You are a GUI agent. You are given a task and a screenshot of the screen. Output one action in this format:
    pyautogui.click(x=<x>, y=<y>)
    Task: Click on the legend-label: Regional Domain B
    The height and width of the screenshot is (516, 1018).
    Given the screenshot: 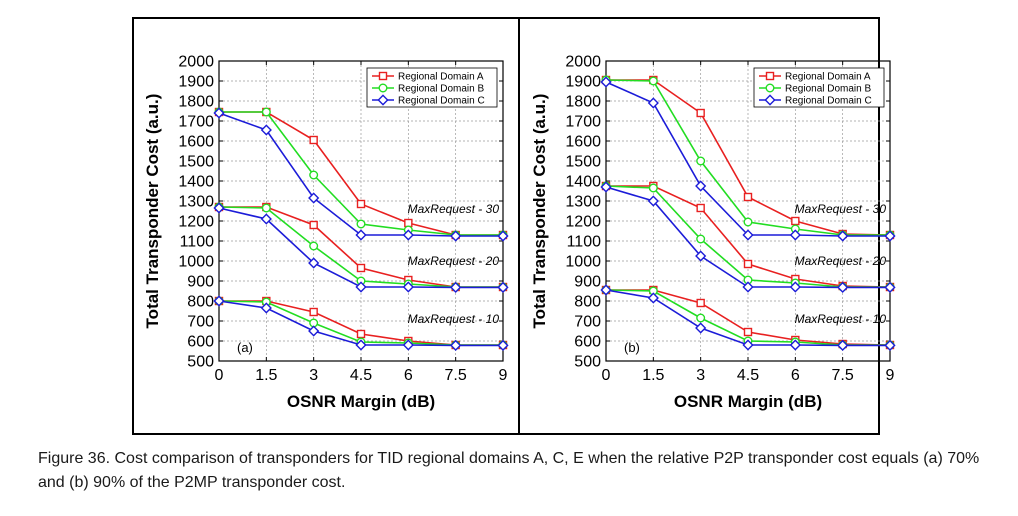 What is the action you would take?
    pyautogui.click(x=828, y=89)
    